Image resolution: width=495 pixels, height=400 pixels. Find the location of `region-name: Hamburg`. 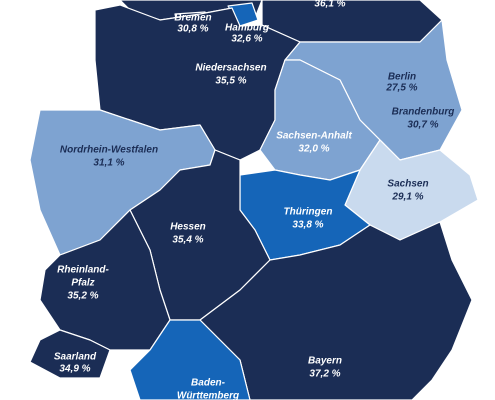

region-name: Hamburg is located at coordinates (247, 28).